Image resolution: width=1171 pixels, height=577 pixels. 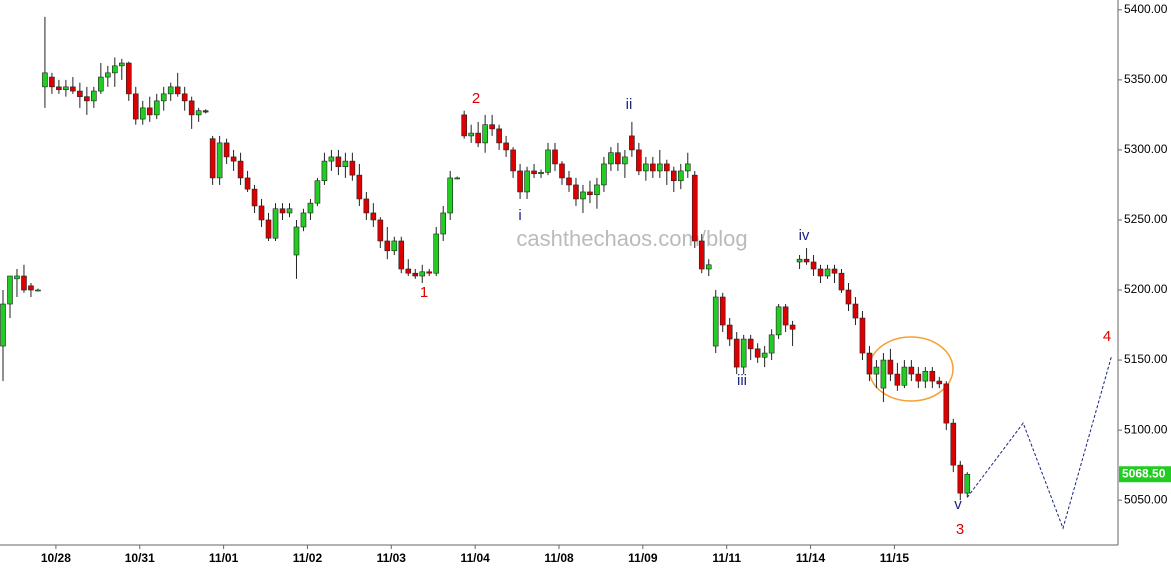 What do you see at coordinates (1146, 219) in the screenshot?
I see `y-tick-label: 5250.00` at bounding box center [1146, 219].